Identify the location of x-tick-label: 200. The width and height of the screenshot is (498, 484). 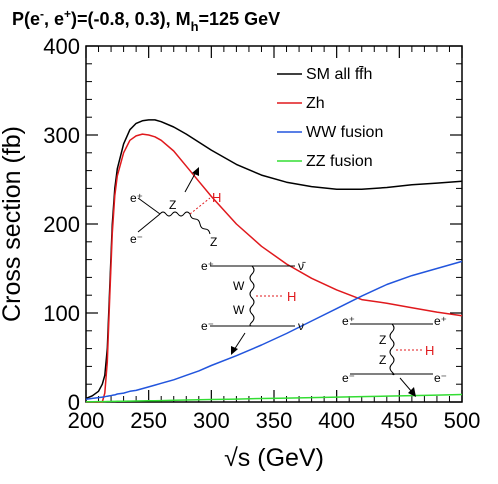
(86, 420).